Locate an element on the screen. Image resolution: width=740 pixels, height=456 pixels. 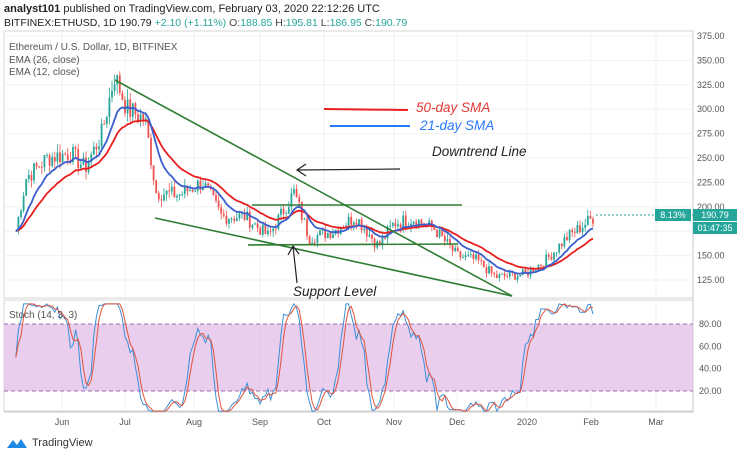
stoch-tick-label: 80.00 is located at coordinates (710, 324).